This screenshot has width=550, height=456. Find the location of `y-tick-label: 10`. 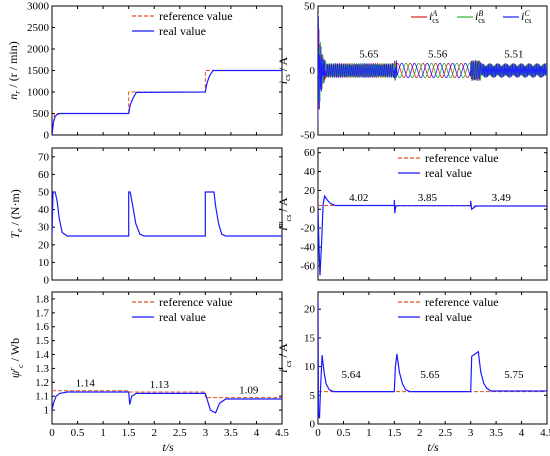

y-tick-label: 10 is located at coordinates (310, 367).